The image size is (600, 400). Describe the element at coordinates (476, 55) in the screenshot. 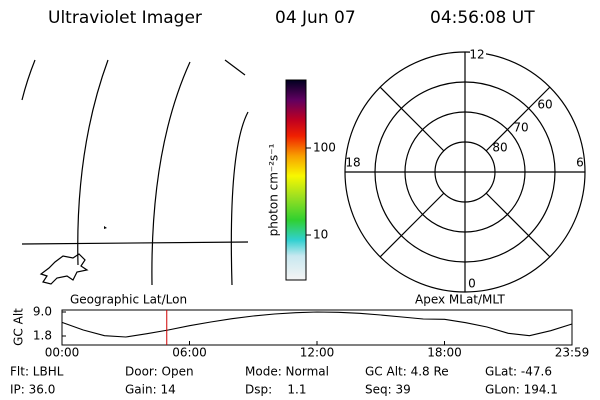

I see `mlt-label: 12` at that location.